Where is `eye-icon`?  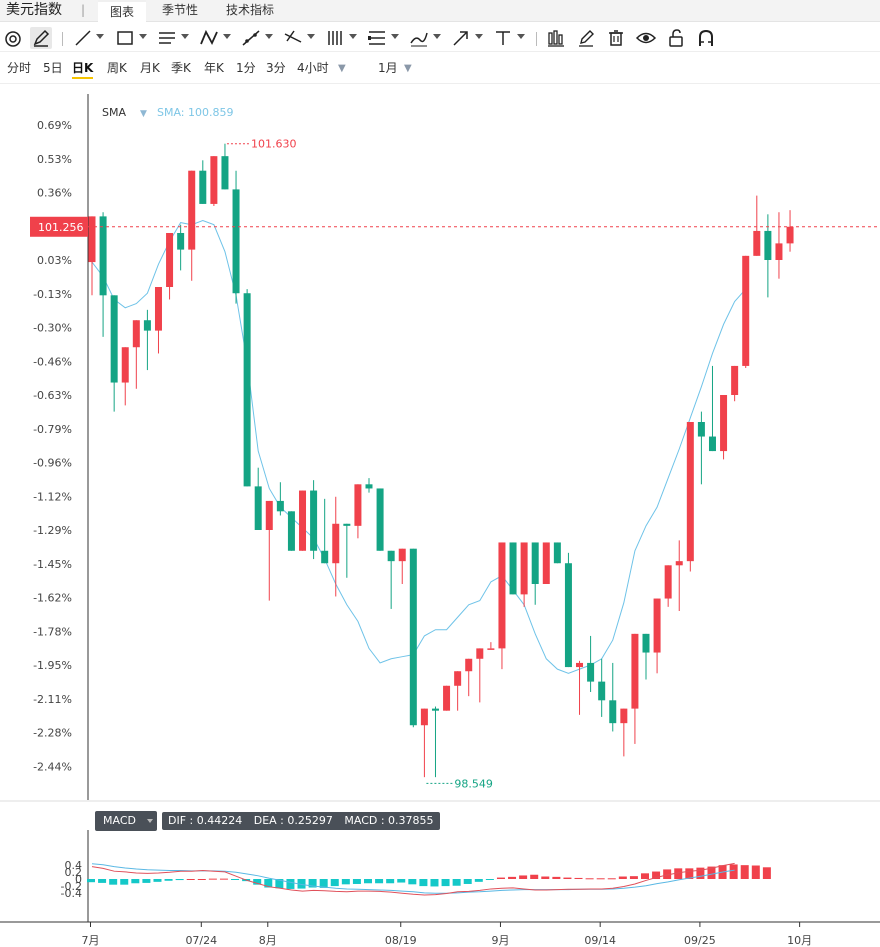
eye-icon is located at coordinates (646, 38).